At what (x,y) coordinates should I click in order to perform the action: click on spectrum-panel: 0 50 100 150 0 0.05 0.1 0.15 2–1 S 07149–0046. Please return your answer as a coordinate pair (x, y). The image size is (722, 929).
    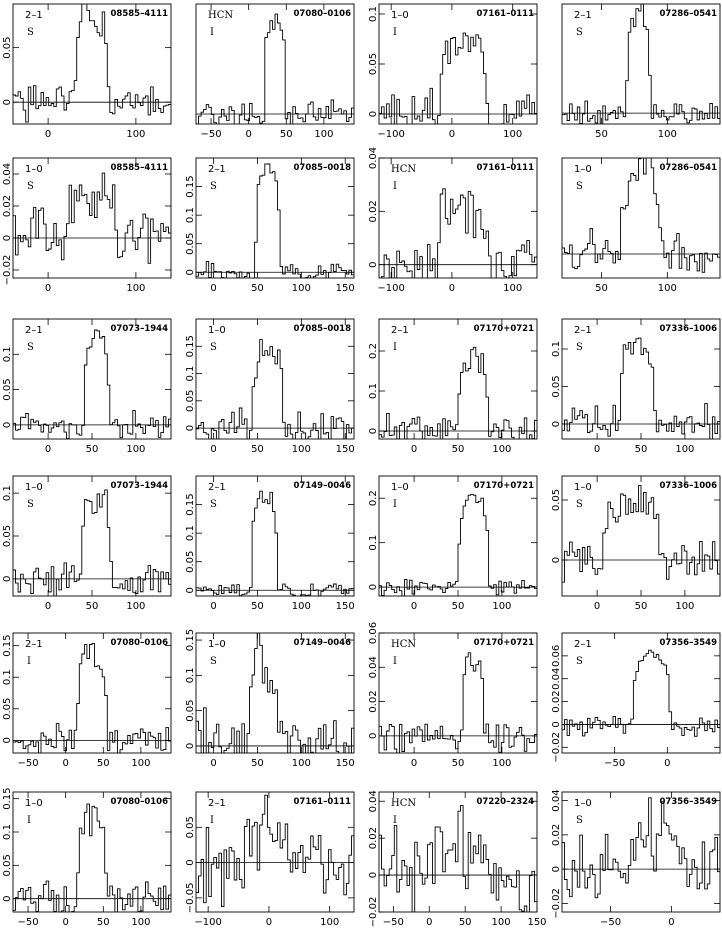
    Looking at the image, I should click on (270, 543).